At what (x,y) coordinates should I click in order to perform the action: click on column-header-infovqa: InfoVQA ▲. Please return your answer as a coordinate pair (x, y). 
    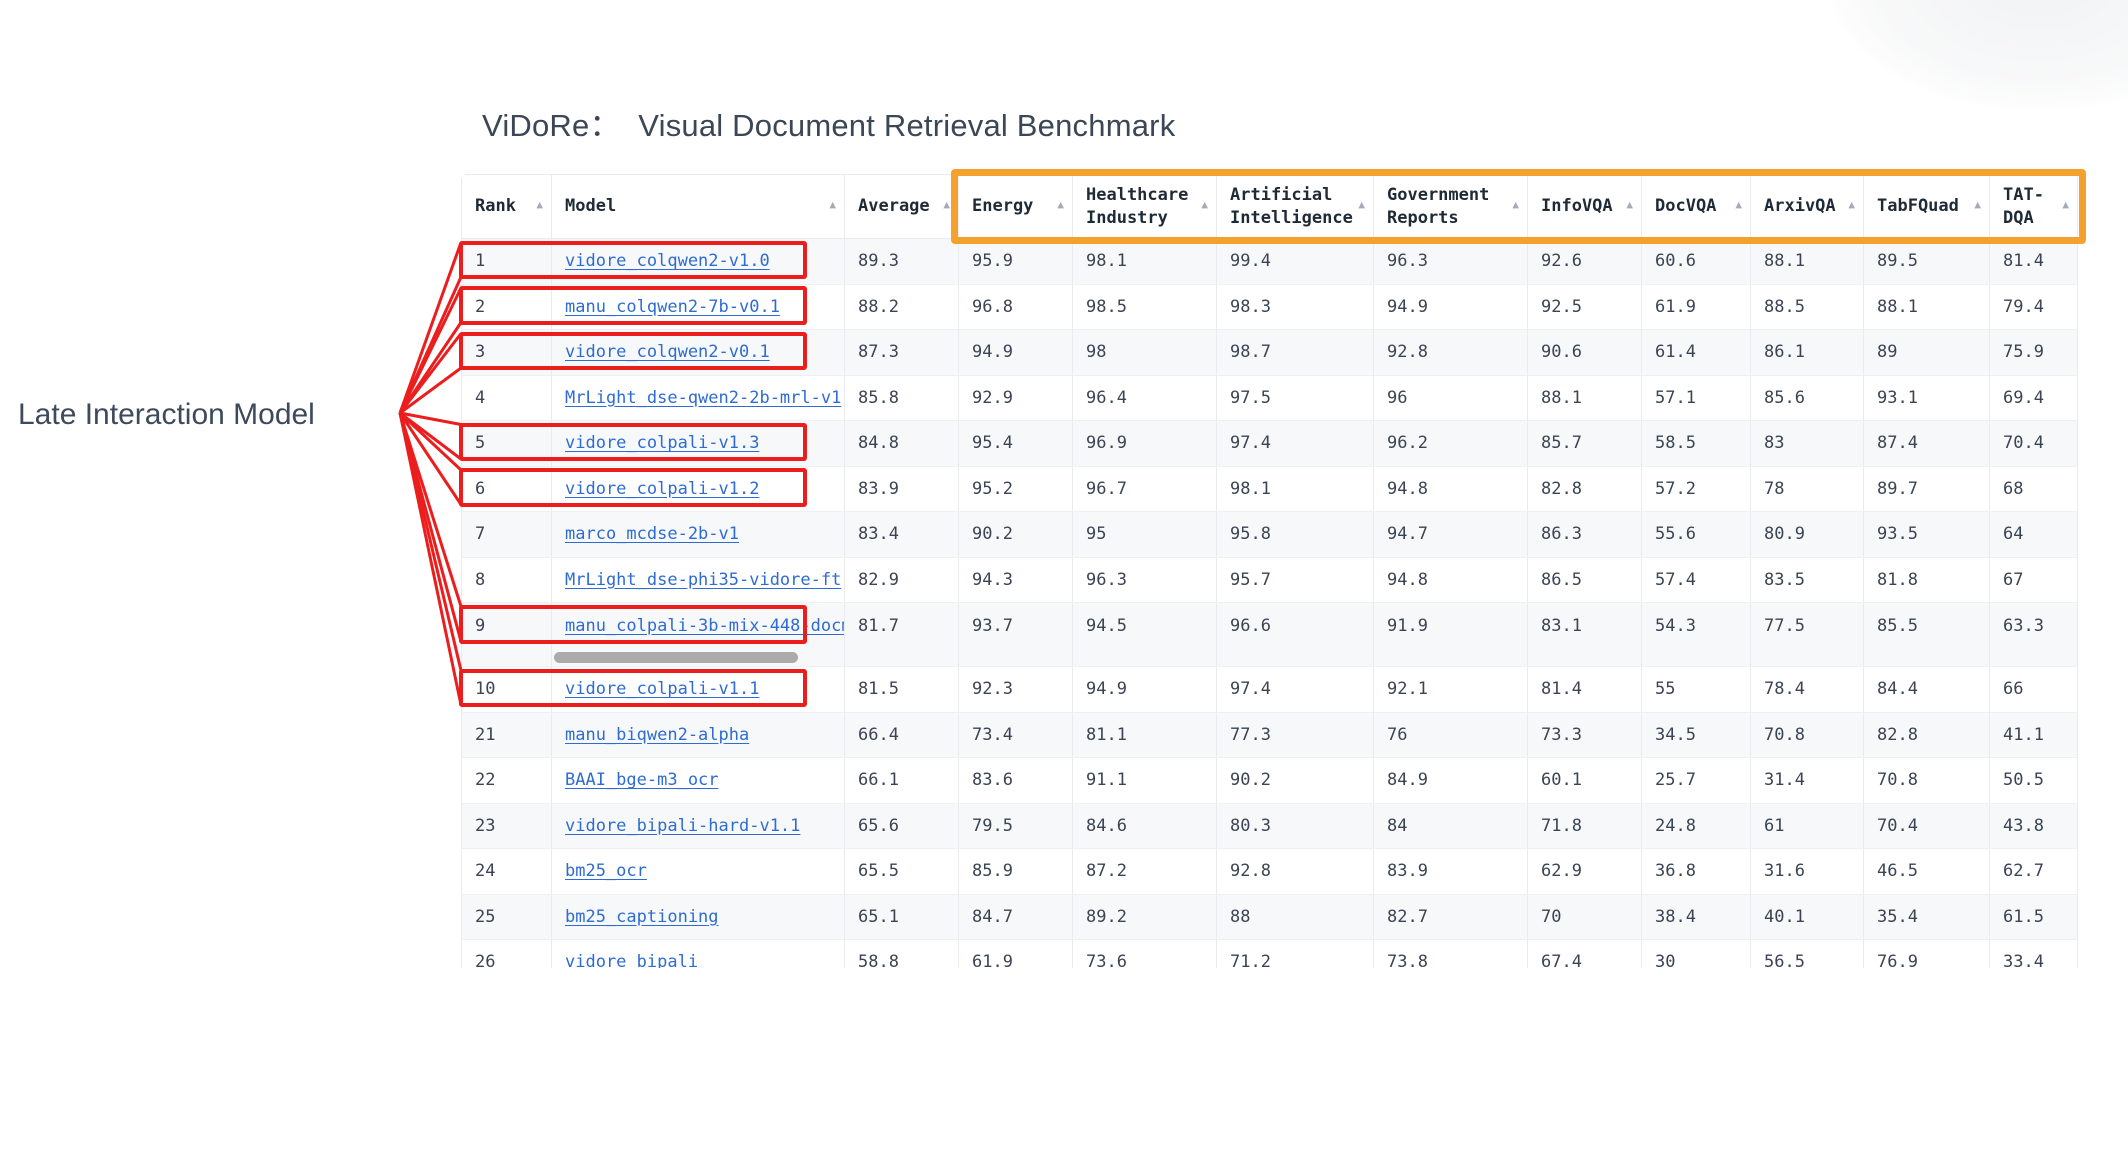
    Looking at the image, I should click on (1584, 206).